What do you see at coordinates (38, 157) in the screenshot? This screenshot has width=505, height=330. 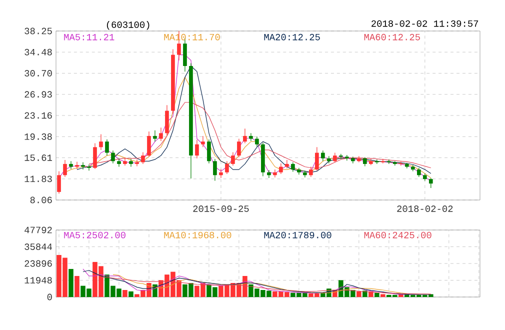 I see `y-tick-label: 15.61` at bounding box center [38, 157].